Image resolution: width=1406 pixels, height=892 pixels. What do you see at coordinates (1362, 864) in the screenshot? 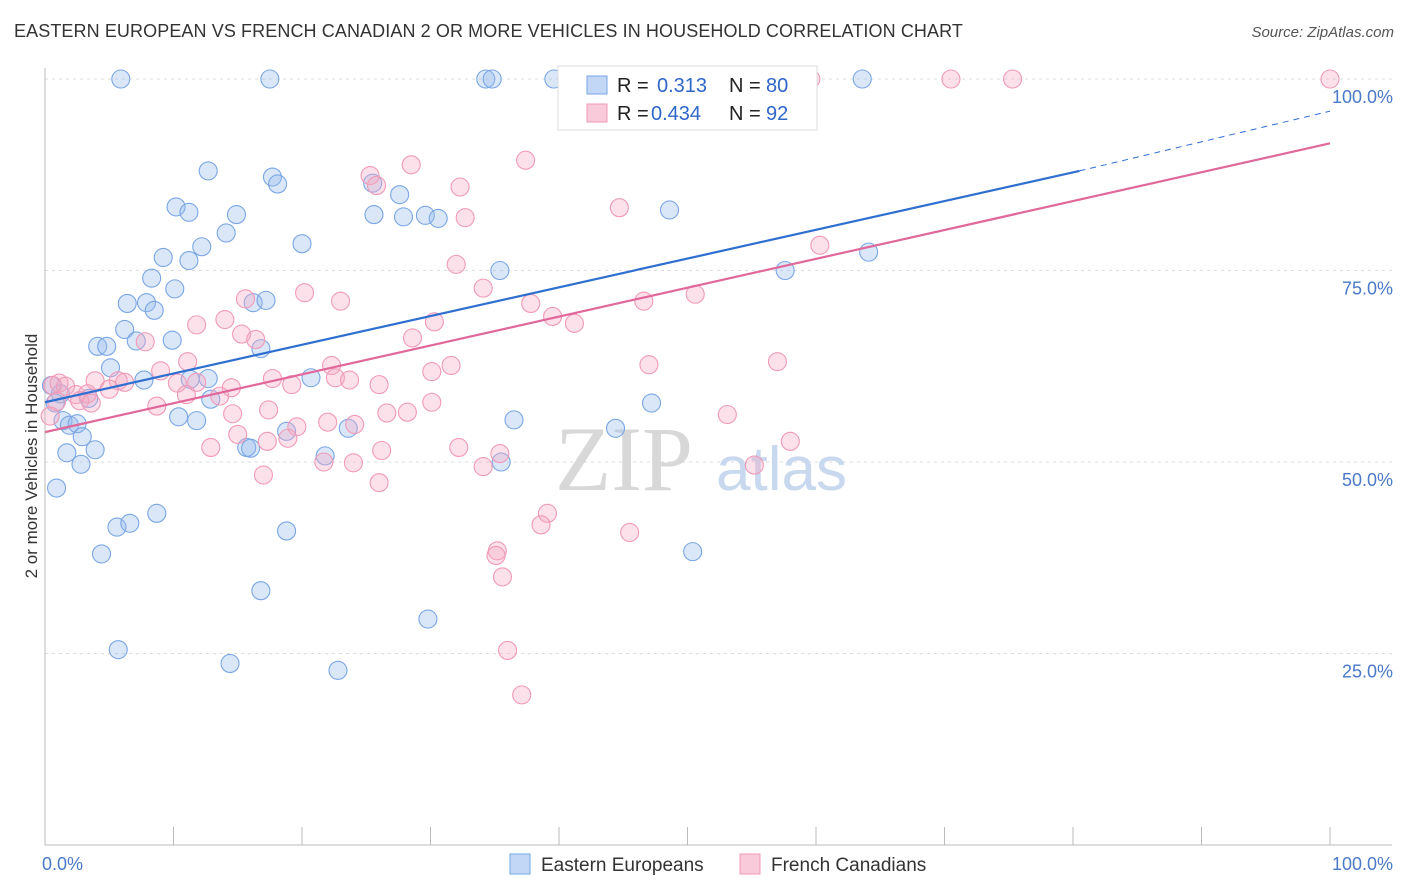
I see `x-tick-label: 100.0%` at bounding box center [1362, 864].